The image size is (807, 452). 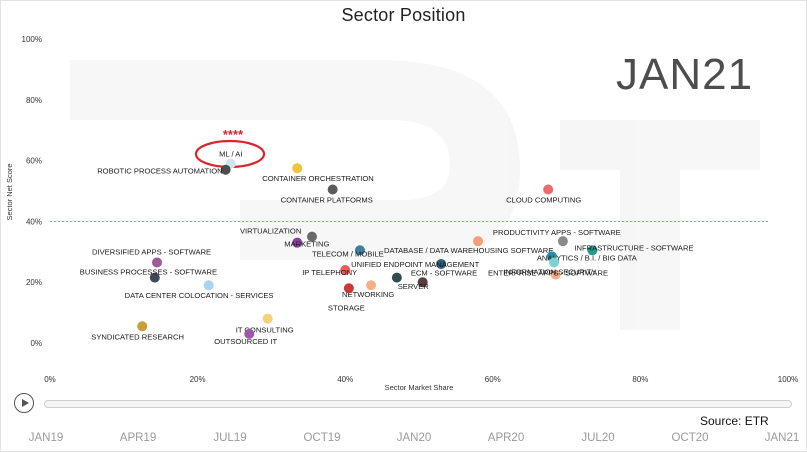 I want to click on y-tick-label: 80%, so click(x=34, y=100).